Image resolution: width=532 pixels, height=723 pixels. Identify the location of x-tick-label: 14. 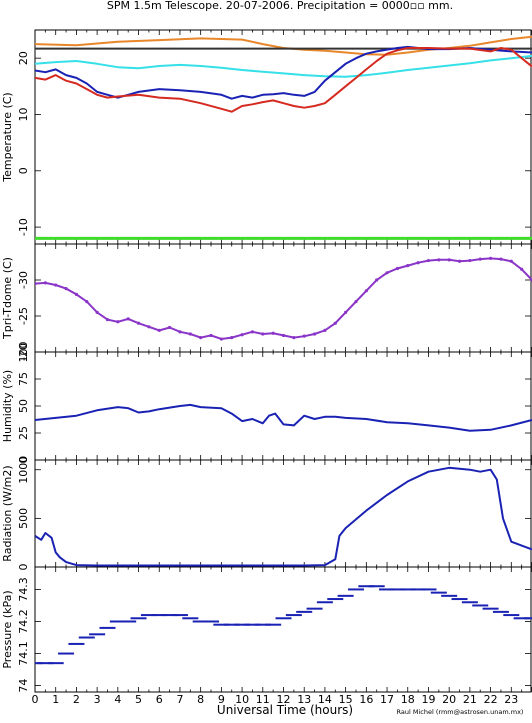
(325, 699).